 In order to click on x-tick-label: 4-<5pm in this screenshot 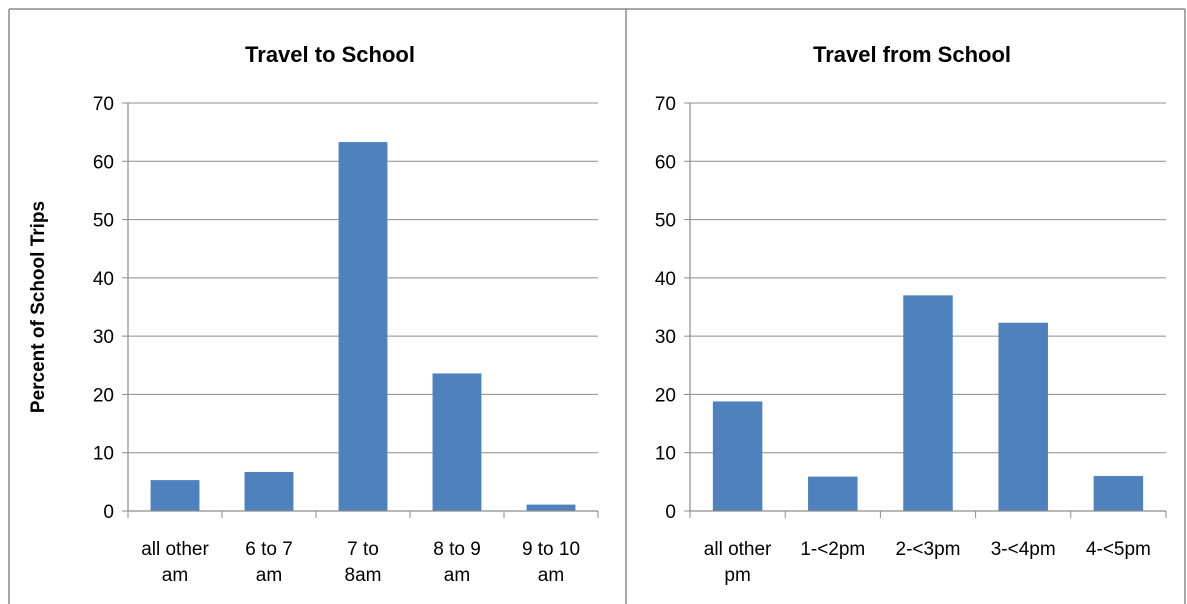, I will do `click(1118, 549)`.